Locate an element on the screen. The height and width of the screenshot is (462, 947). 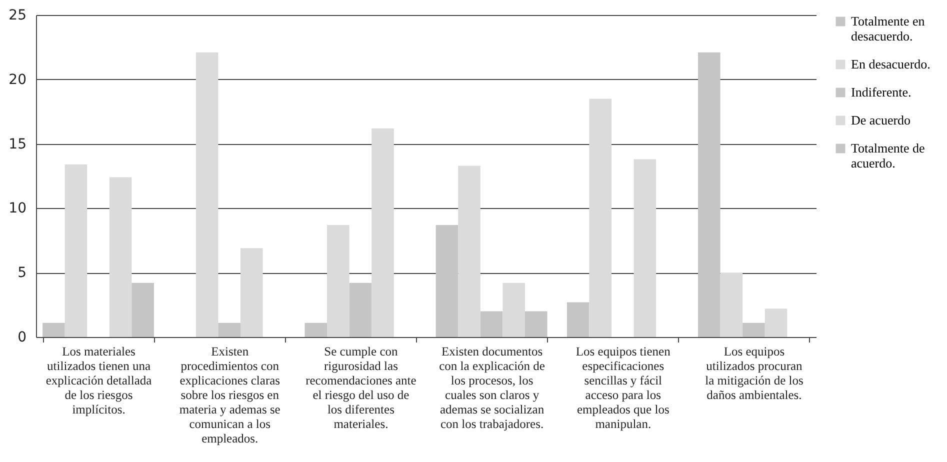
y-tick-label: 5 is located at coordinates (22, 273).